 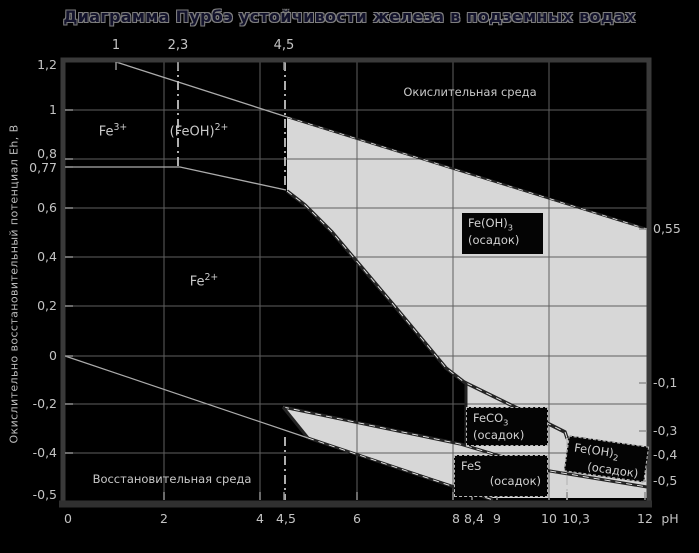 What do you see at coordinates (164, 518) in the screenshot?
I see `x-tick-label: 2` at bounding box center [164, 518].